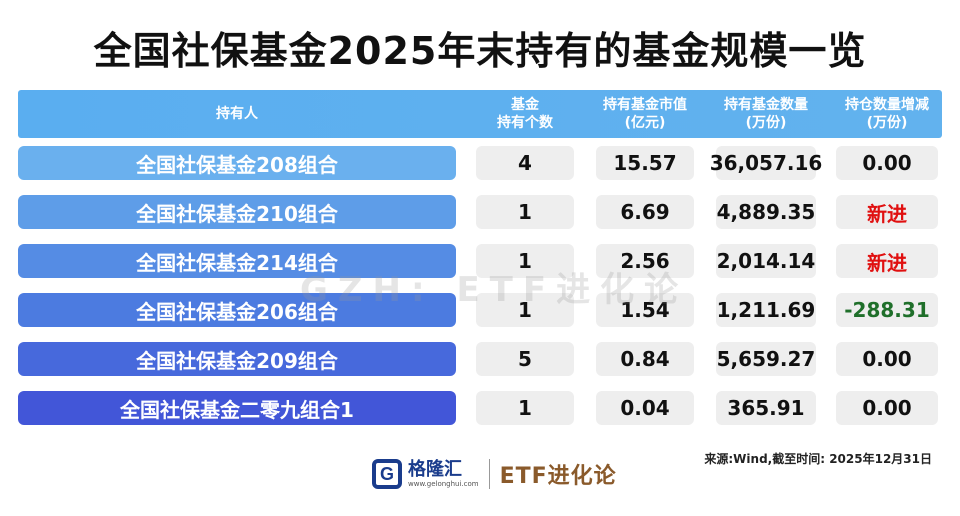  Describe the element at coordinates (766, 114) in the screenshot. I see `header-quantity: 持有基金数量 (万份)` at that location.